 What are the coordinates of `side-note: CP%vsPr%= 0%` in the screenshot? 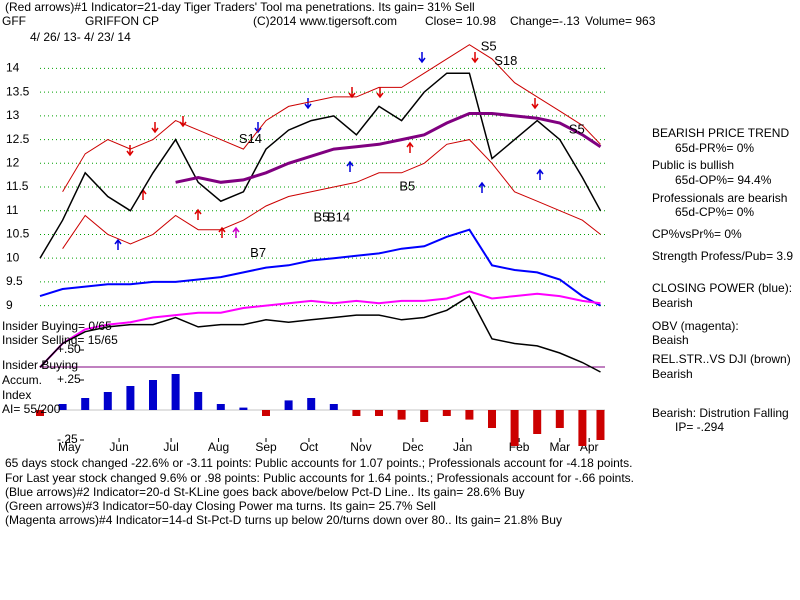 It's located at (697, 234).